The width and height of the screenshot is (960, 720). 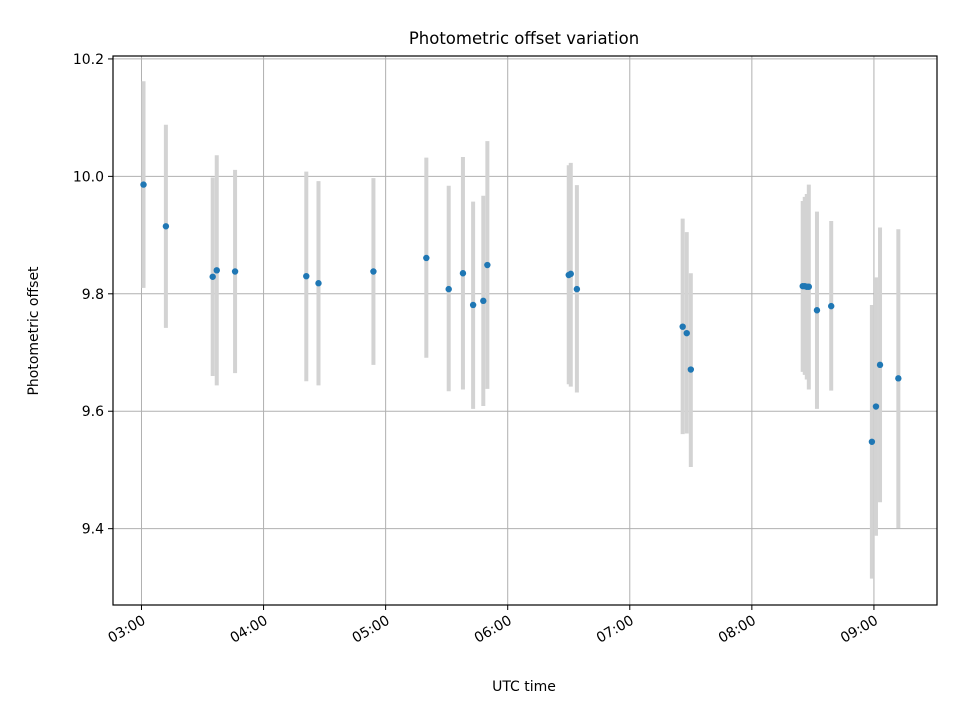 What do you see at coordinates (524, 687) in the screenshot?
I see `x-axis-label: UTC time` at bounding box center [524, 687].